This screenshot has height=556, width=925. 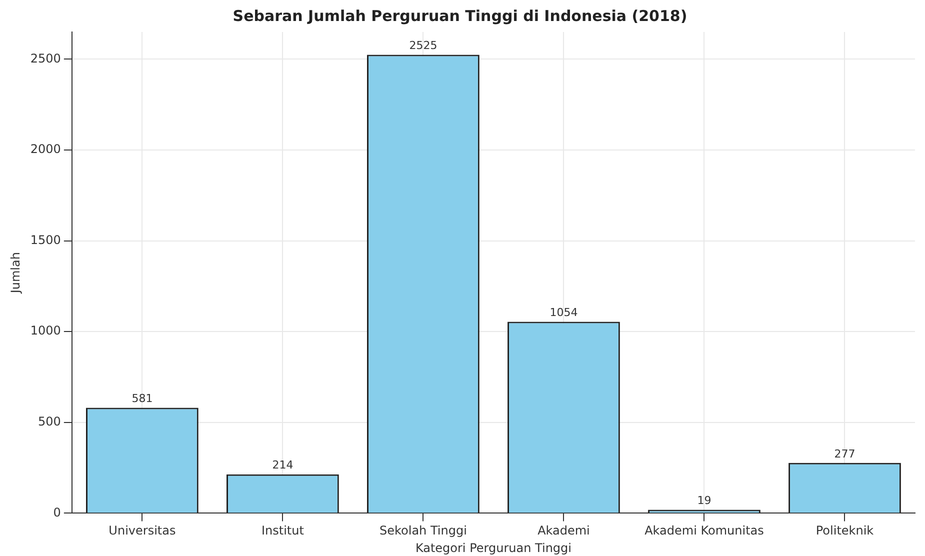 What do you see at coordinates (15, 273) in the screenshot?
I see `y-axis-title: Jumlah` at bounding box center [15, 273].